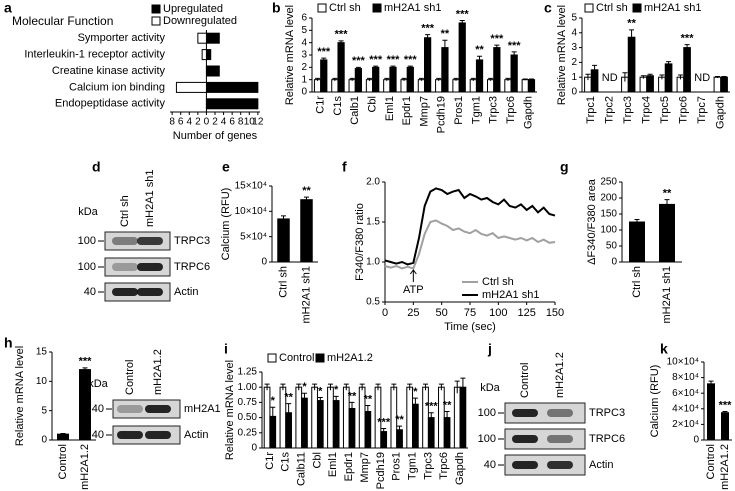  Describe the element at coordinates (413, 313) in the screenshot. I see `x-tick-label: 25` at that location.